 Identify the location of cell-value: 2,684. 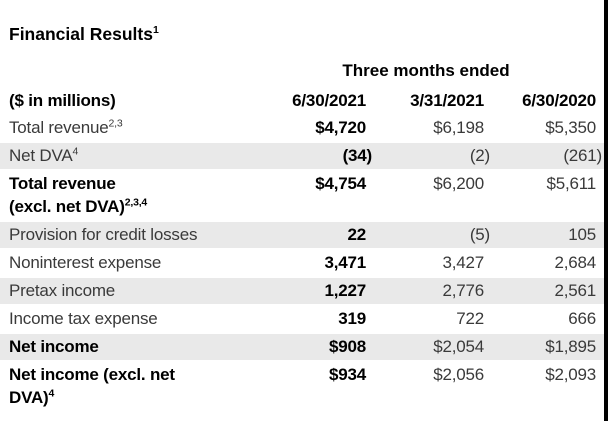
(575, 262).